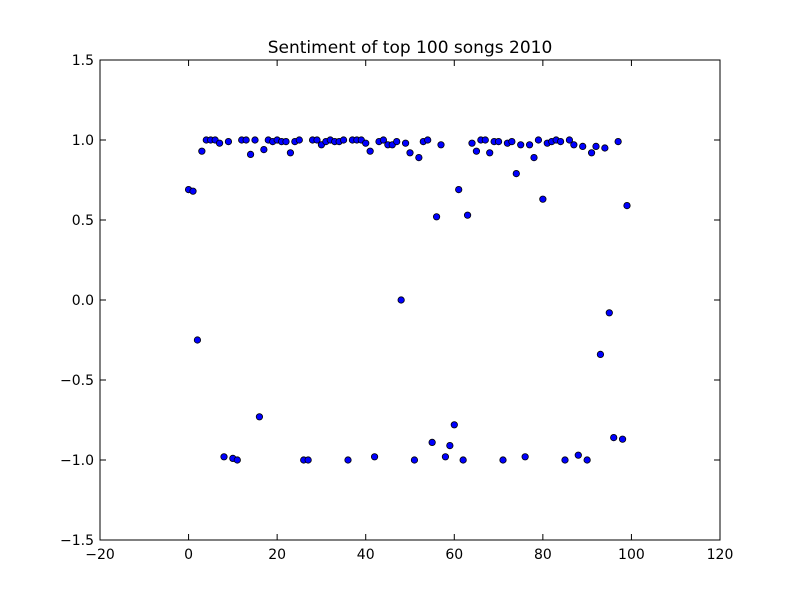  What do you see at coordinates (366, 555) in the screenshot?
I see `x-tick-label-3: 40` at bounding box center [366, 555].